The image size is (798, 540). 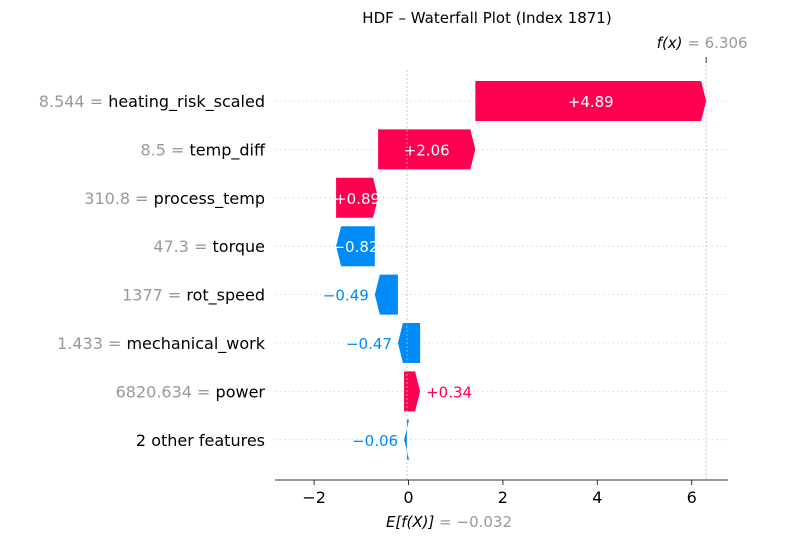 I want to click on feature-label: 6820.634 = power, so click(x=191, y=391).